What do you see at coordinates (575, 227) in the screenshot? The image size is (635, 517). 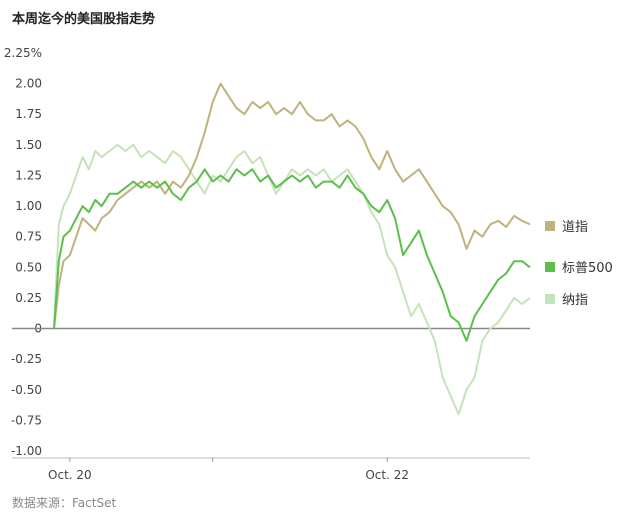 I see `legend-label: 道指` at bounding box center [575, 227].